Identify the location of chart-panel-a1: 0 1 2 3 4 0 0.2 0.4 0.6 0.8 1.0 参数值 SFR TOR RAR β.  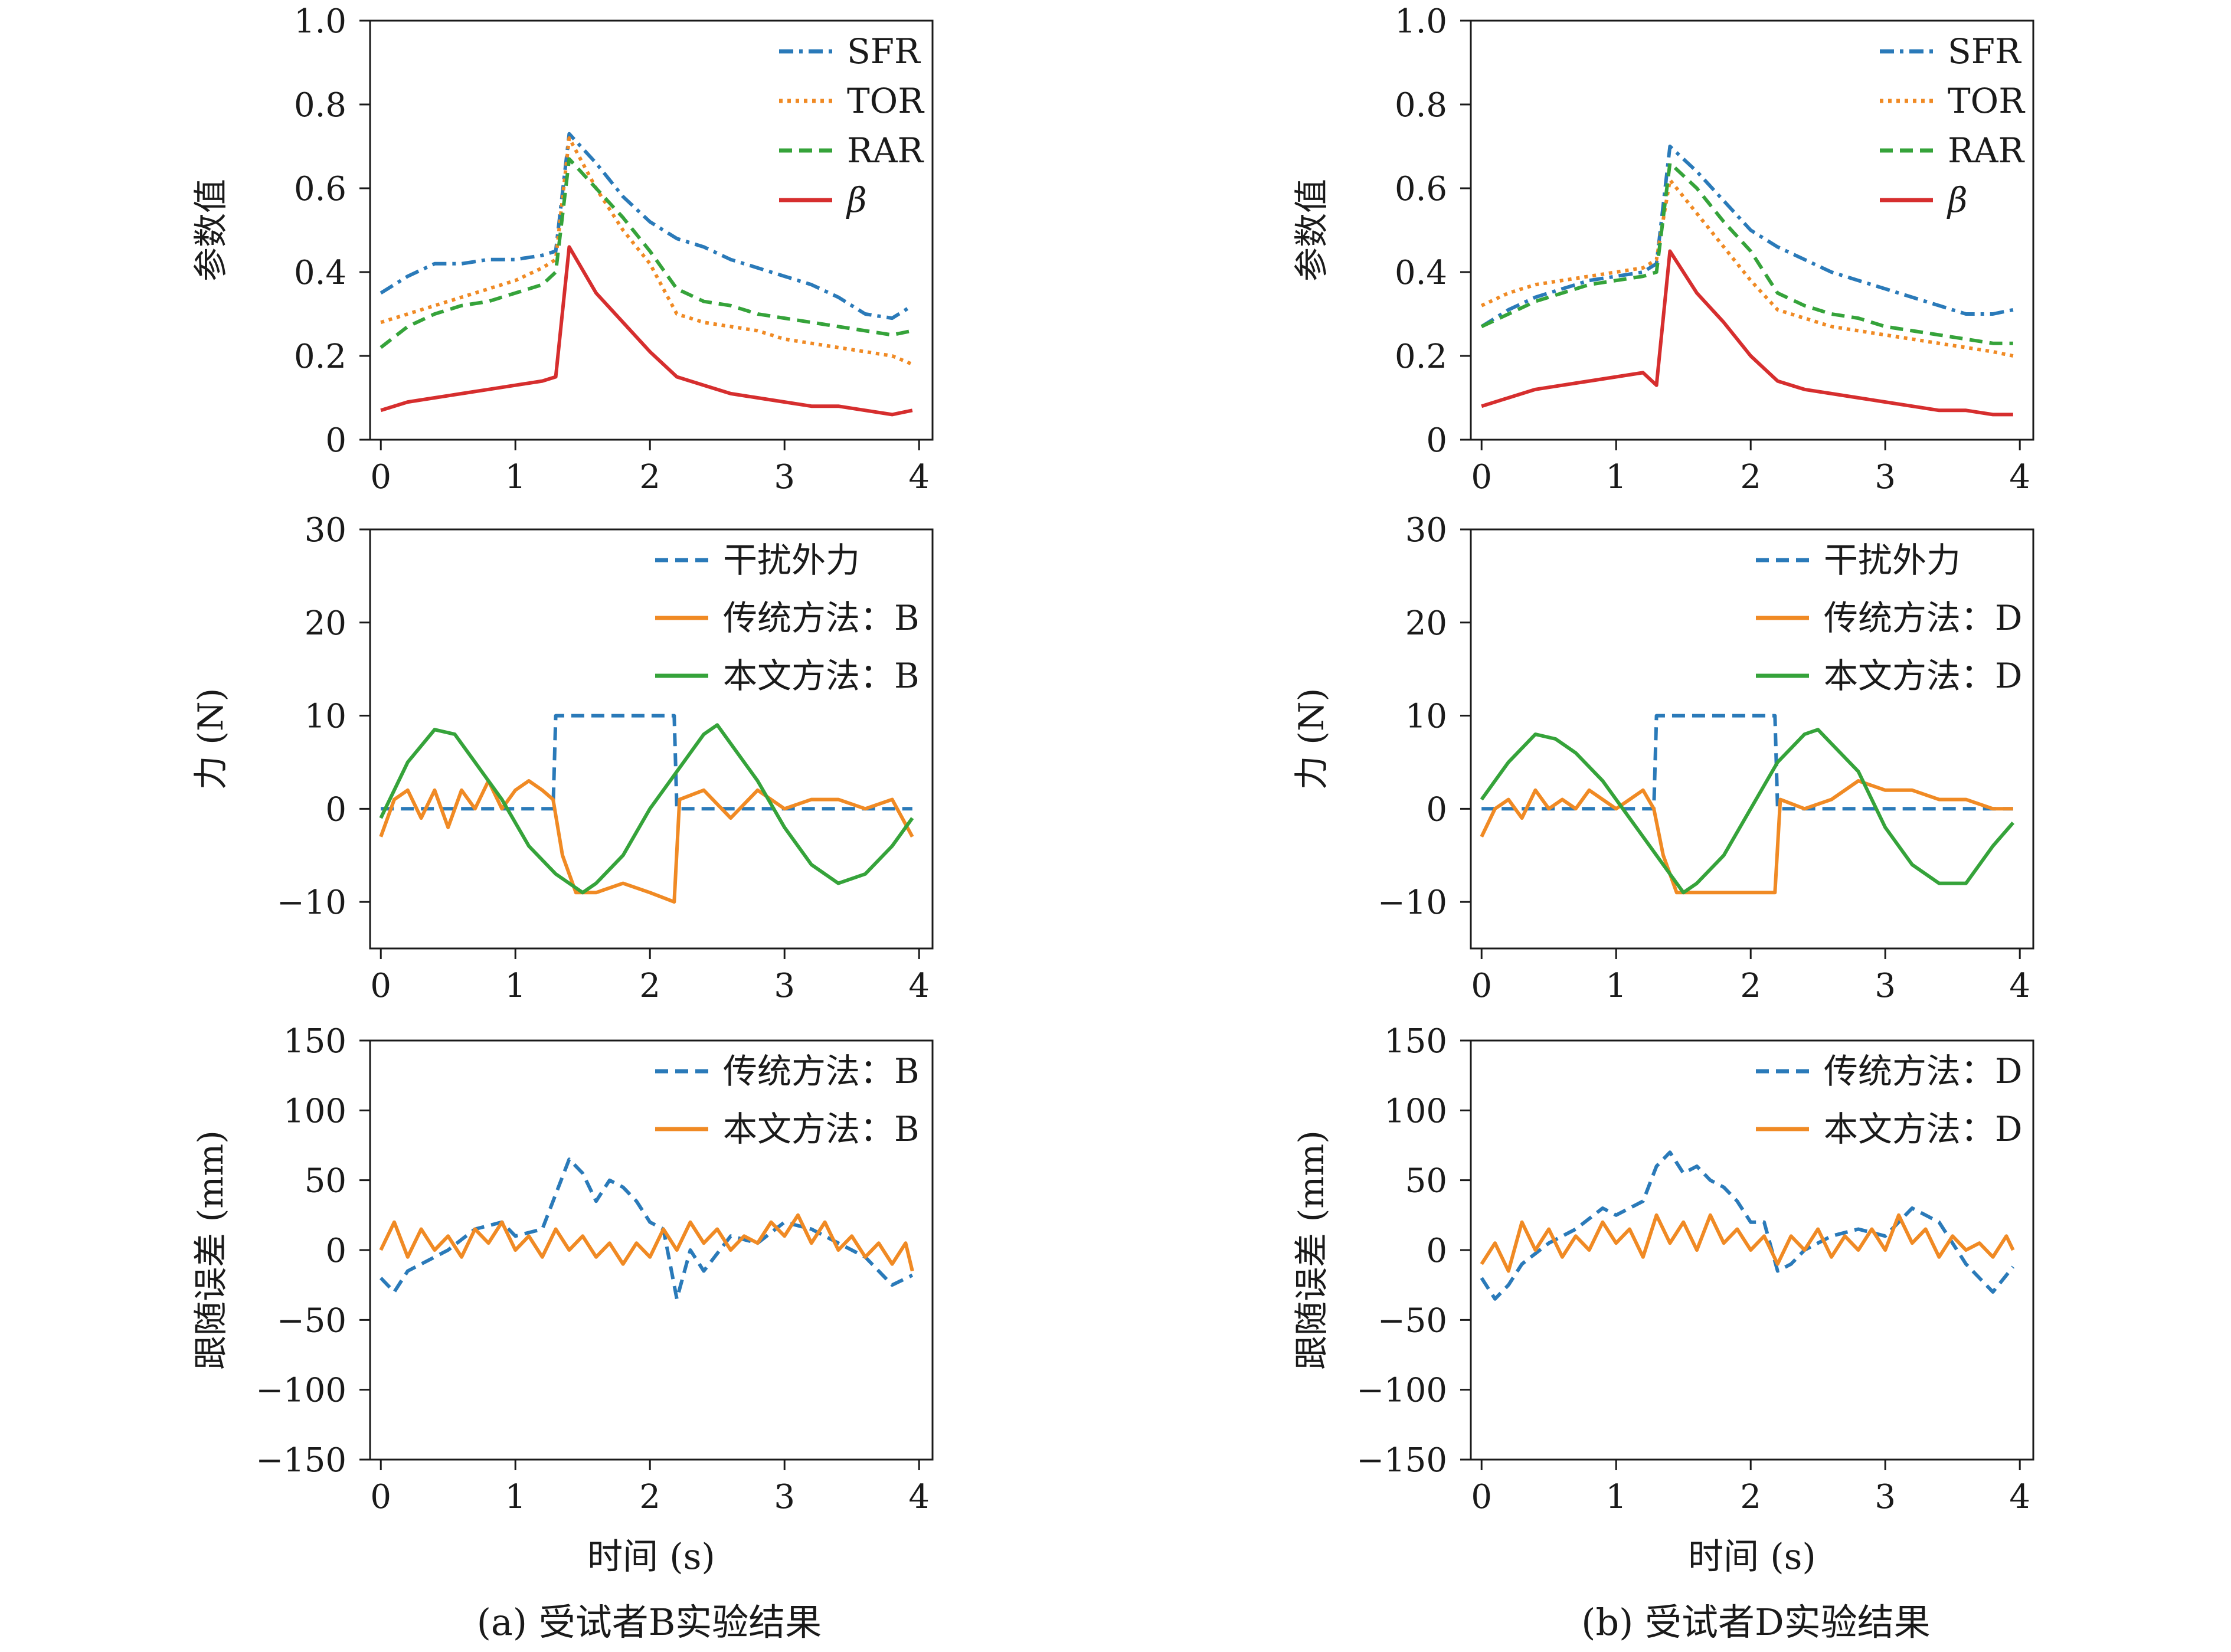
(562, 249).